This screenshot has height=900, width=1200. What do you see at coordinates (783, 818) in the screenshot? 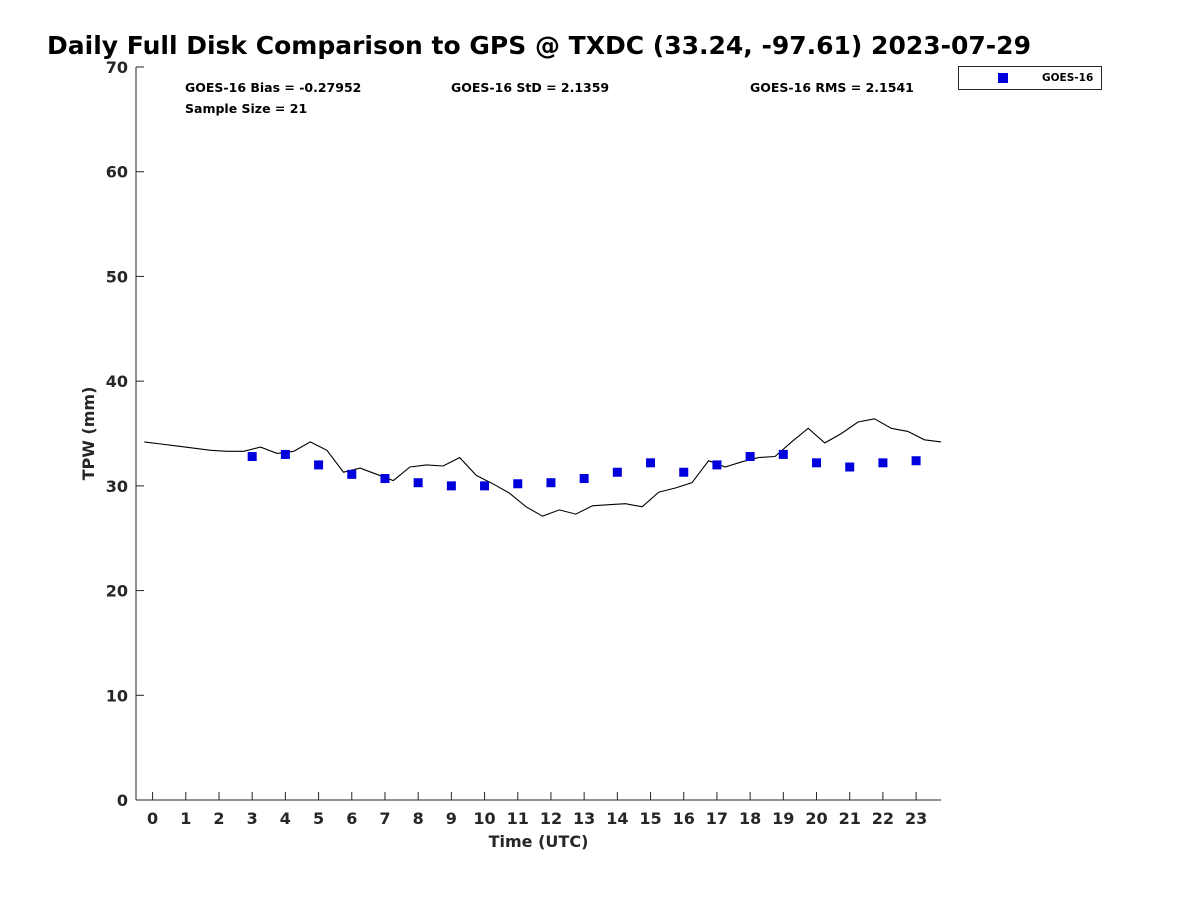
I see `x-tick-label: 19` at bounding box center [783, 818].